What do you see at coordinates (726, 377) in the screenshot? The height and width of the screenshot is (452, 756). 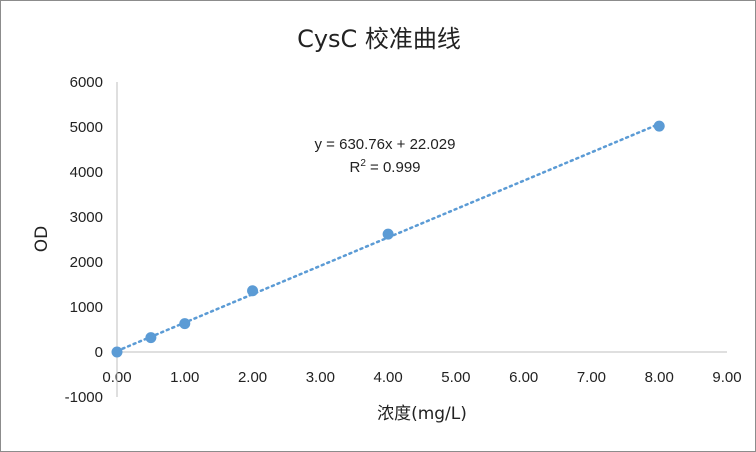 I see `x-tick-label: 9.00` at bounding box center [726, 377].